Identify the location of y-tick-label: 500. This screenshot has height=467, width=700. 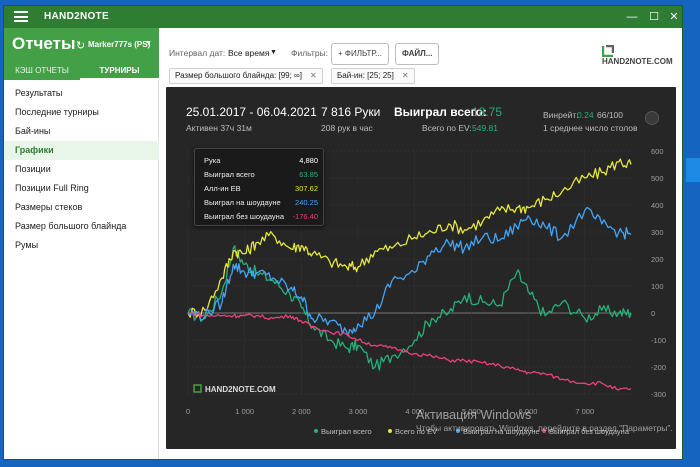
(657, 178).